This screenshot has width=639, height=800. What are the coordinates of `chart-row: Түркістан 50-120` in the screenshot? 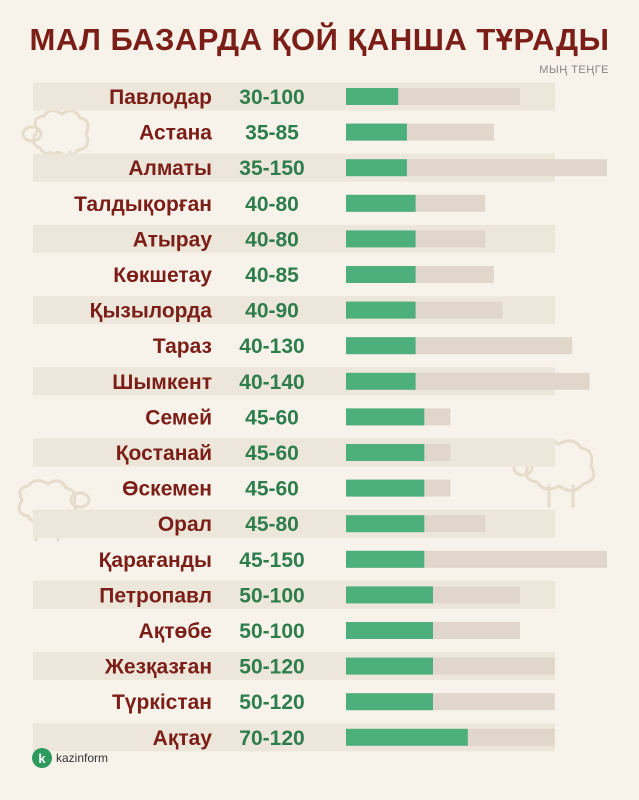 It's located at (333, 702).